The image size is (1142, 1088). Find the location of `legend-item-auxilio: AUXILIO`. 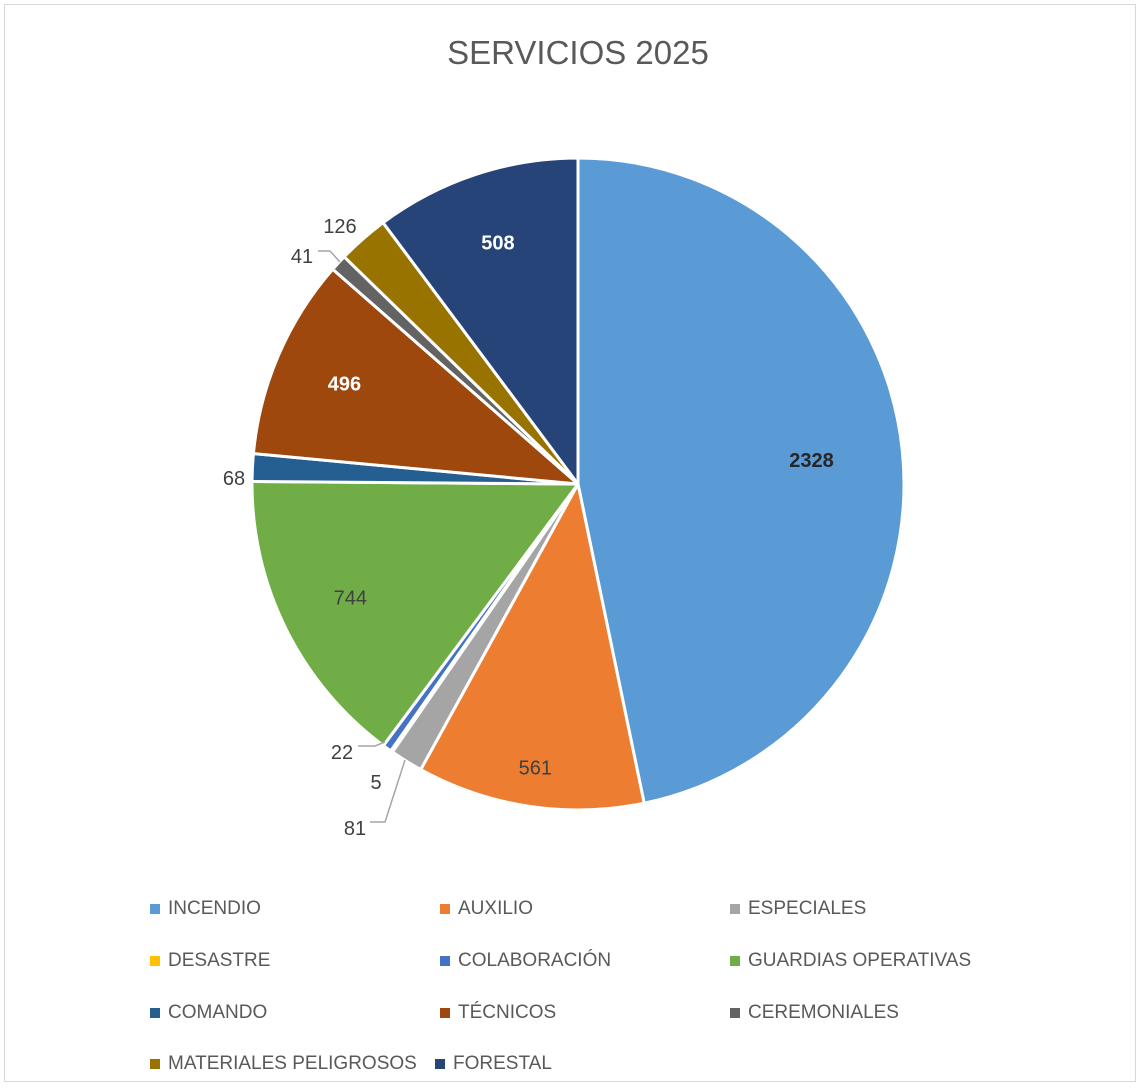

legend-item-auxilio: AUXILIO is located at coordinates (486, 909).